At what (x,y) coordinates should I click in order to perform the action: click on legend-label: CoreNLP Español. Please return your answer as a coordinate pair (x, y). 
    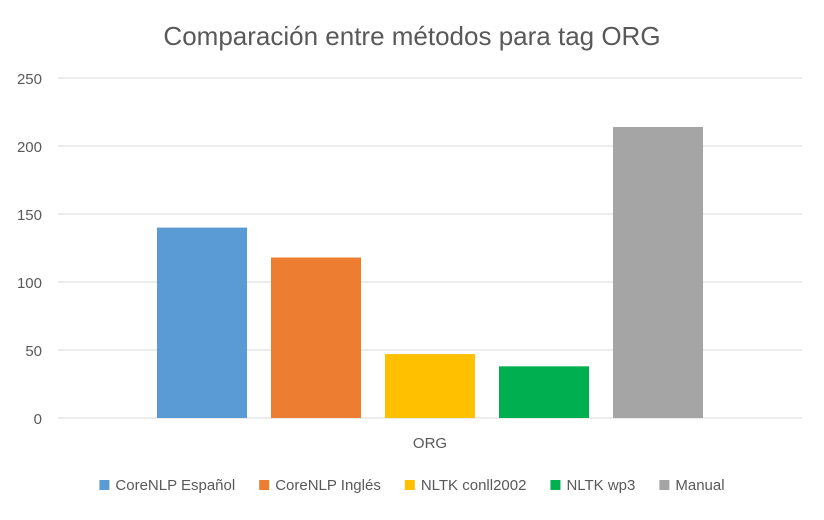
    Looking at the image, I should click on (175, 485).